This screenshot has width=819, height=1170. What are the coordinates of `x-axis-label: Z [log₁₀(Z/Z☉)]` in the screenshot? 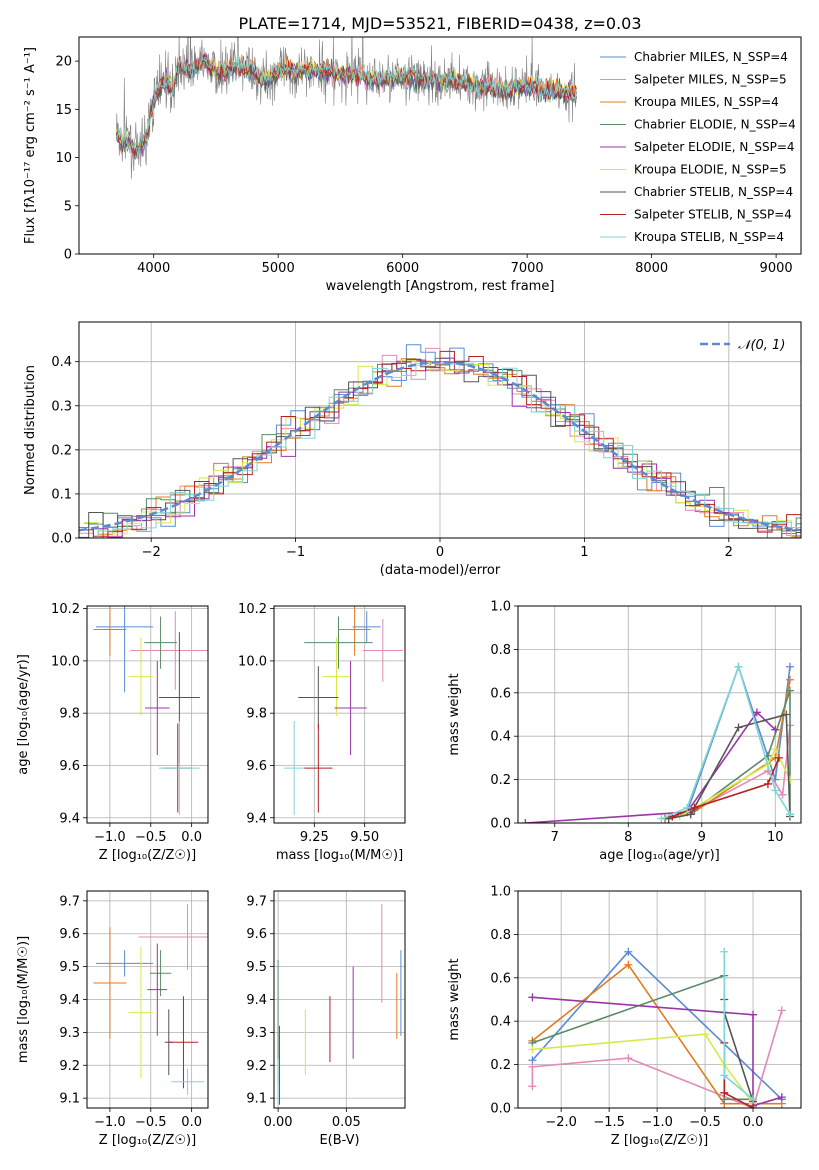 It's located at (147, 1140).